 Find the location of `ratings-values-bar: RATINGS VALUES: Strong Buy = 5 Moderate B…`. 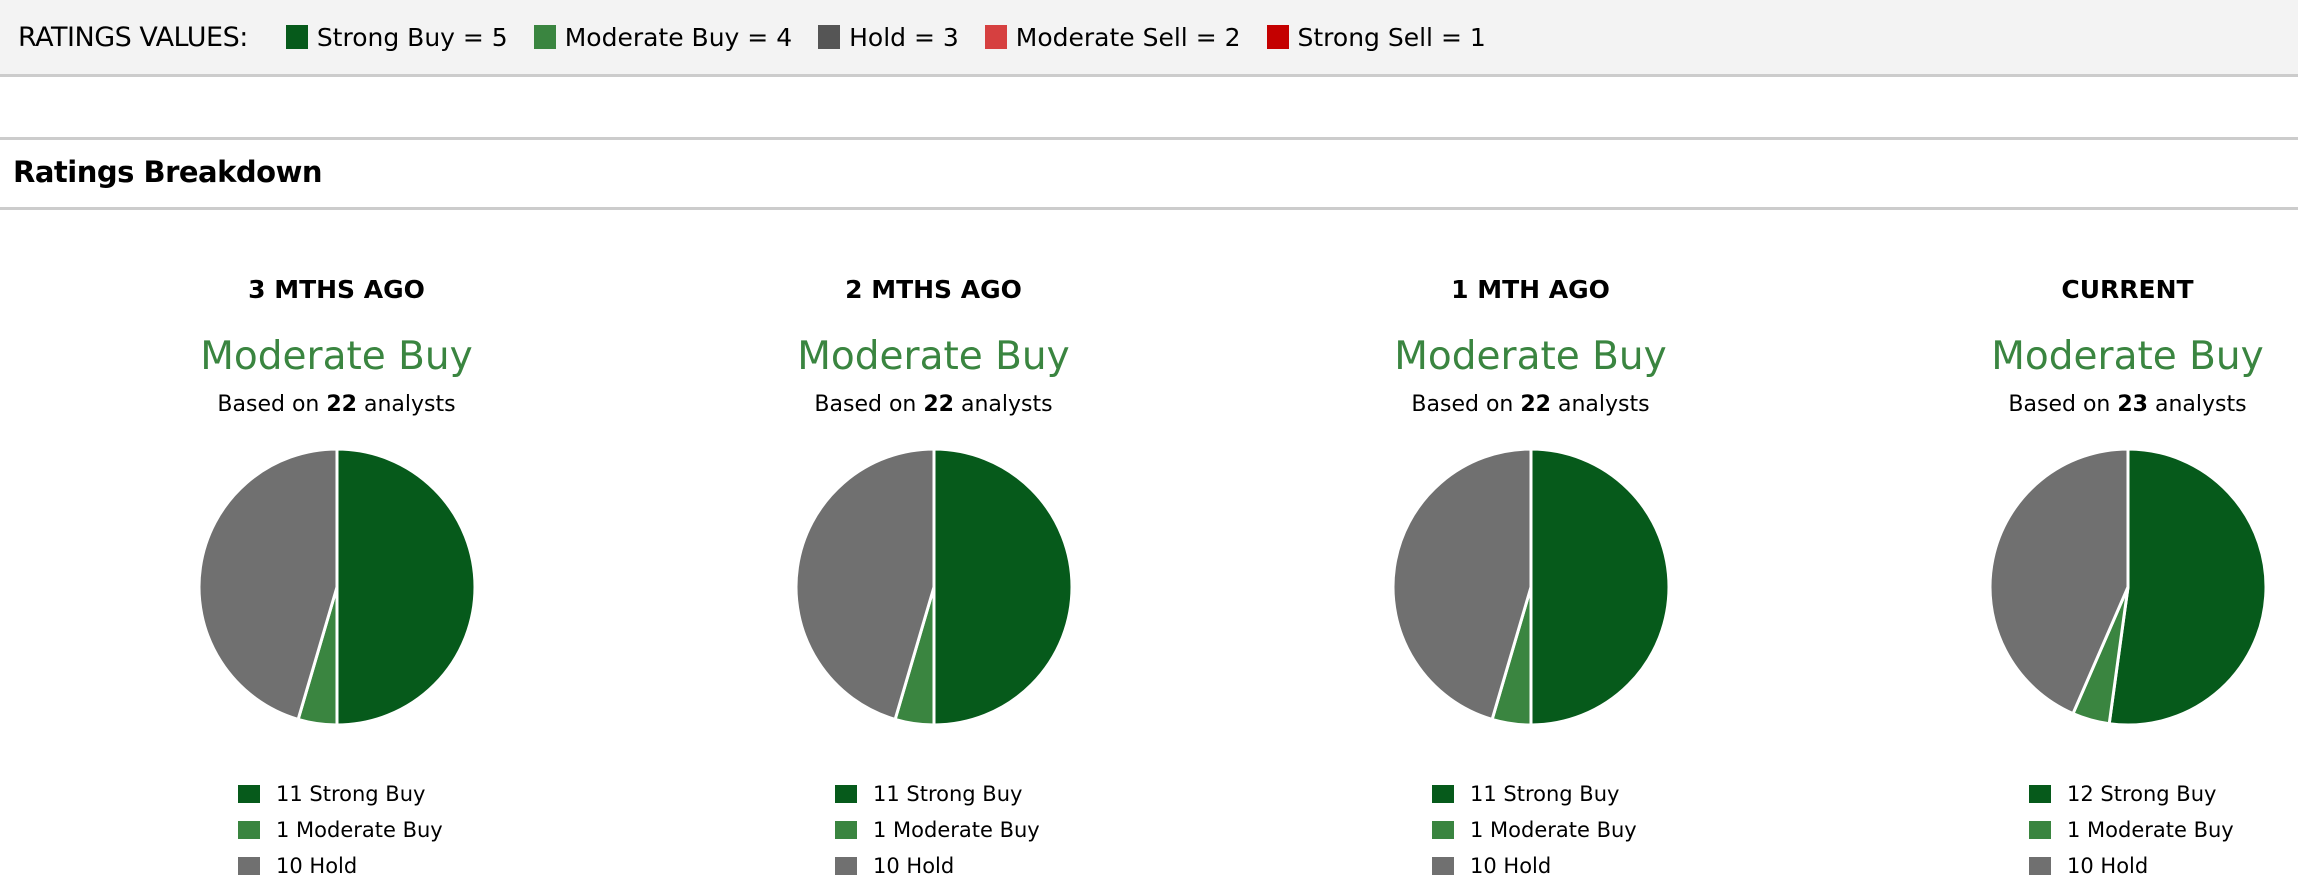

ratings-values-bar: RATINGS VALUES: Strong Buy = 5 Moderate B… is located at coordinates (1149, 38).